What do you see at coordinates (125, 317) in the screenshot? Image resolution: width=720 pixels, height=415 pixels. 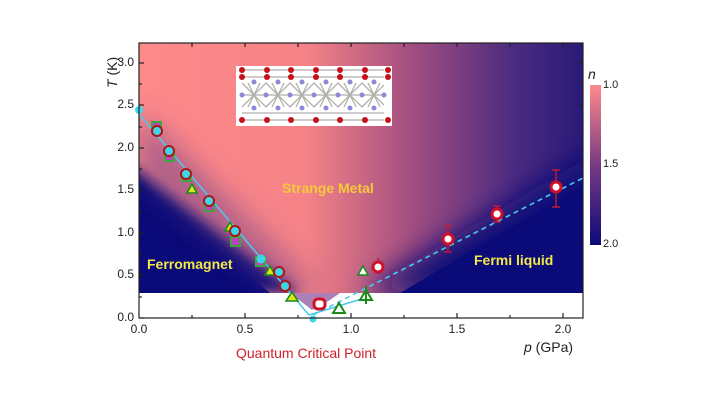 I see `ytick-0: 0.0` at bounding box center [125, 317].